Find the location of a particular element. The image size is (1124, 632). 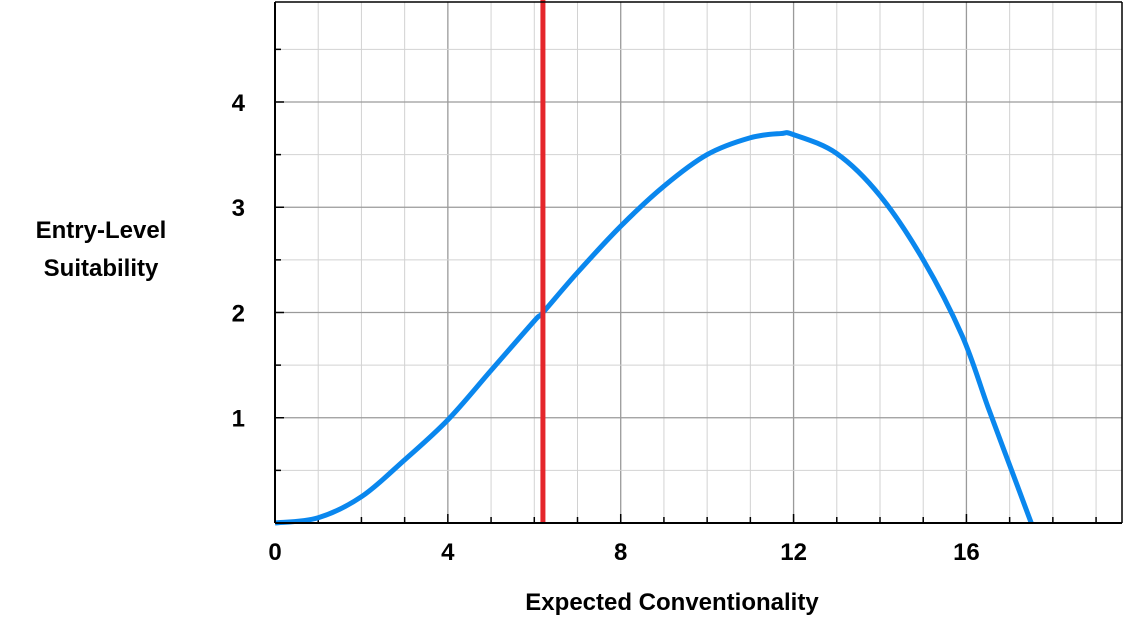

x-tick-label: 8 is located at coordinates (620, 552).